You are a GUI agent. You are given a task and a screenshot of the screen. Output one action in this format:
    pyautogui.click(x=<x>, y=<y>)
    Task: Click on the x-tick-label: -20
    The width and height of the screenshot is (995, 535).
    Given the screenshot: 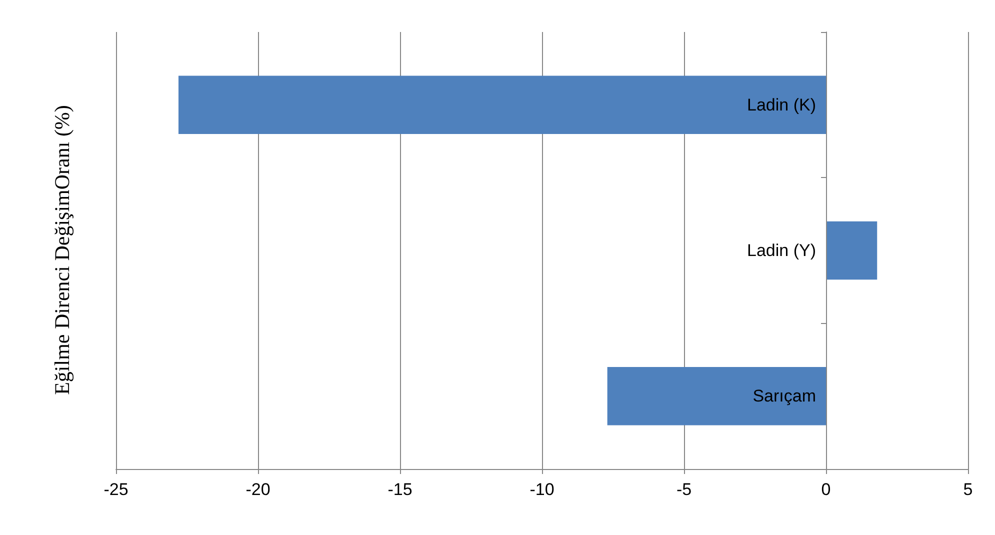 What is the action you would take?
    pyautogui.click(x=258, y=489)
    